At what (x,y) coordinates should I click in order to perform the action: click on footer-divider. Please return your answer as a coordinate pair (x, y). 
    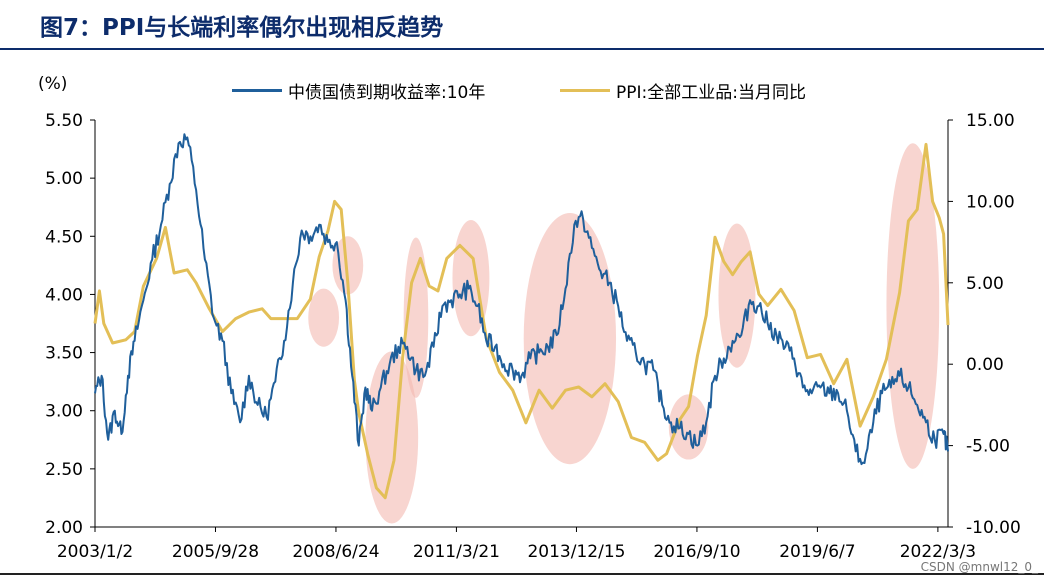
    Looking at the image, I should click on (522, 574).